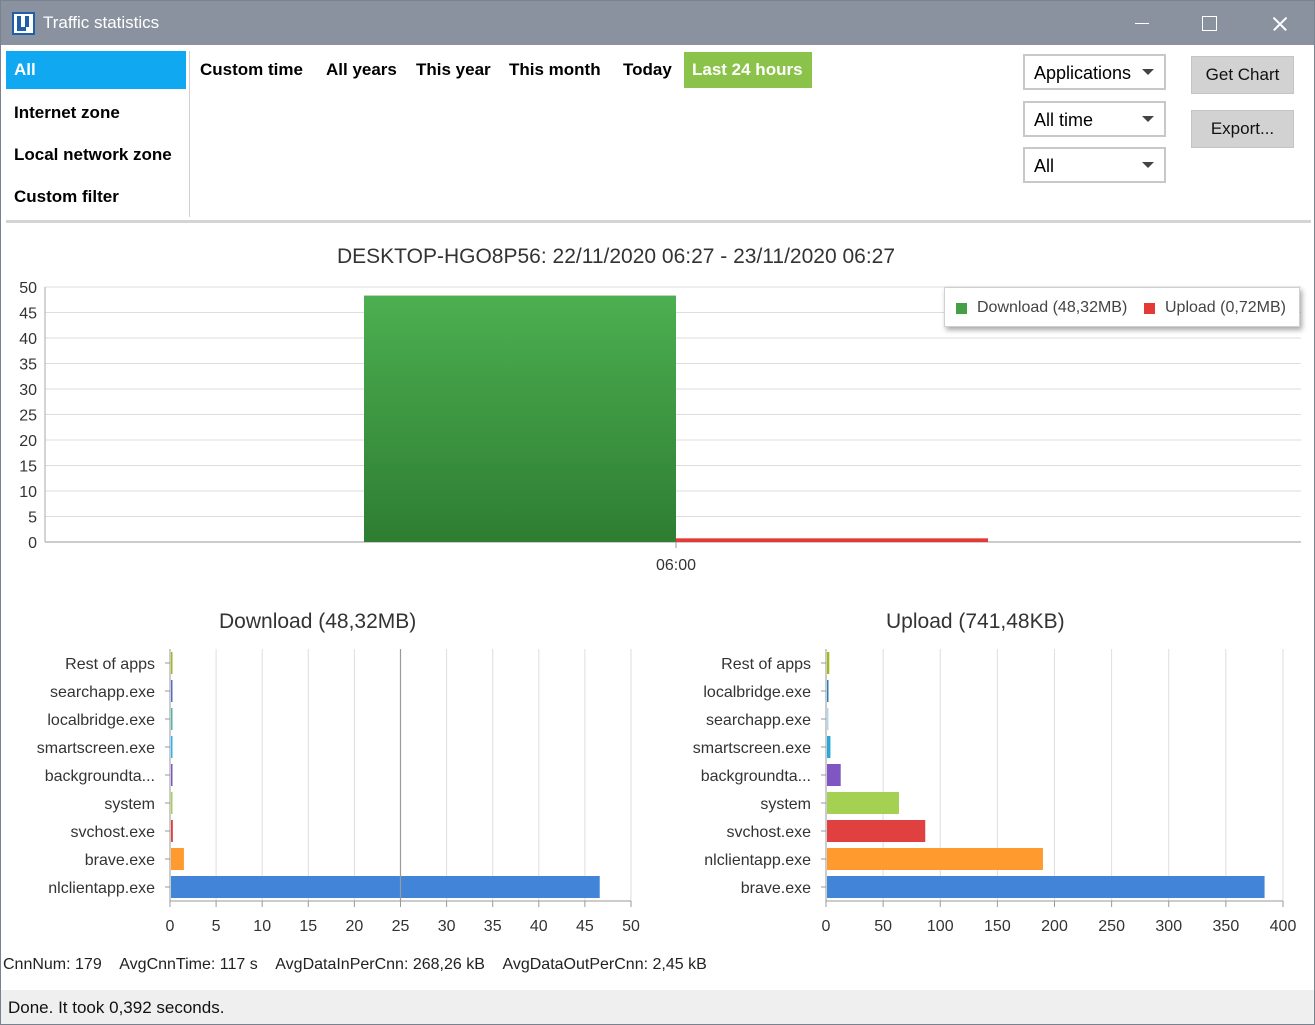  What do you see at coordinates (262, 926) in the screenshot?
I see `x-tick-label: 10` at bounding box center [262, 926].